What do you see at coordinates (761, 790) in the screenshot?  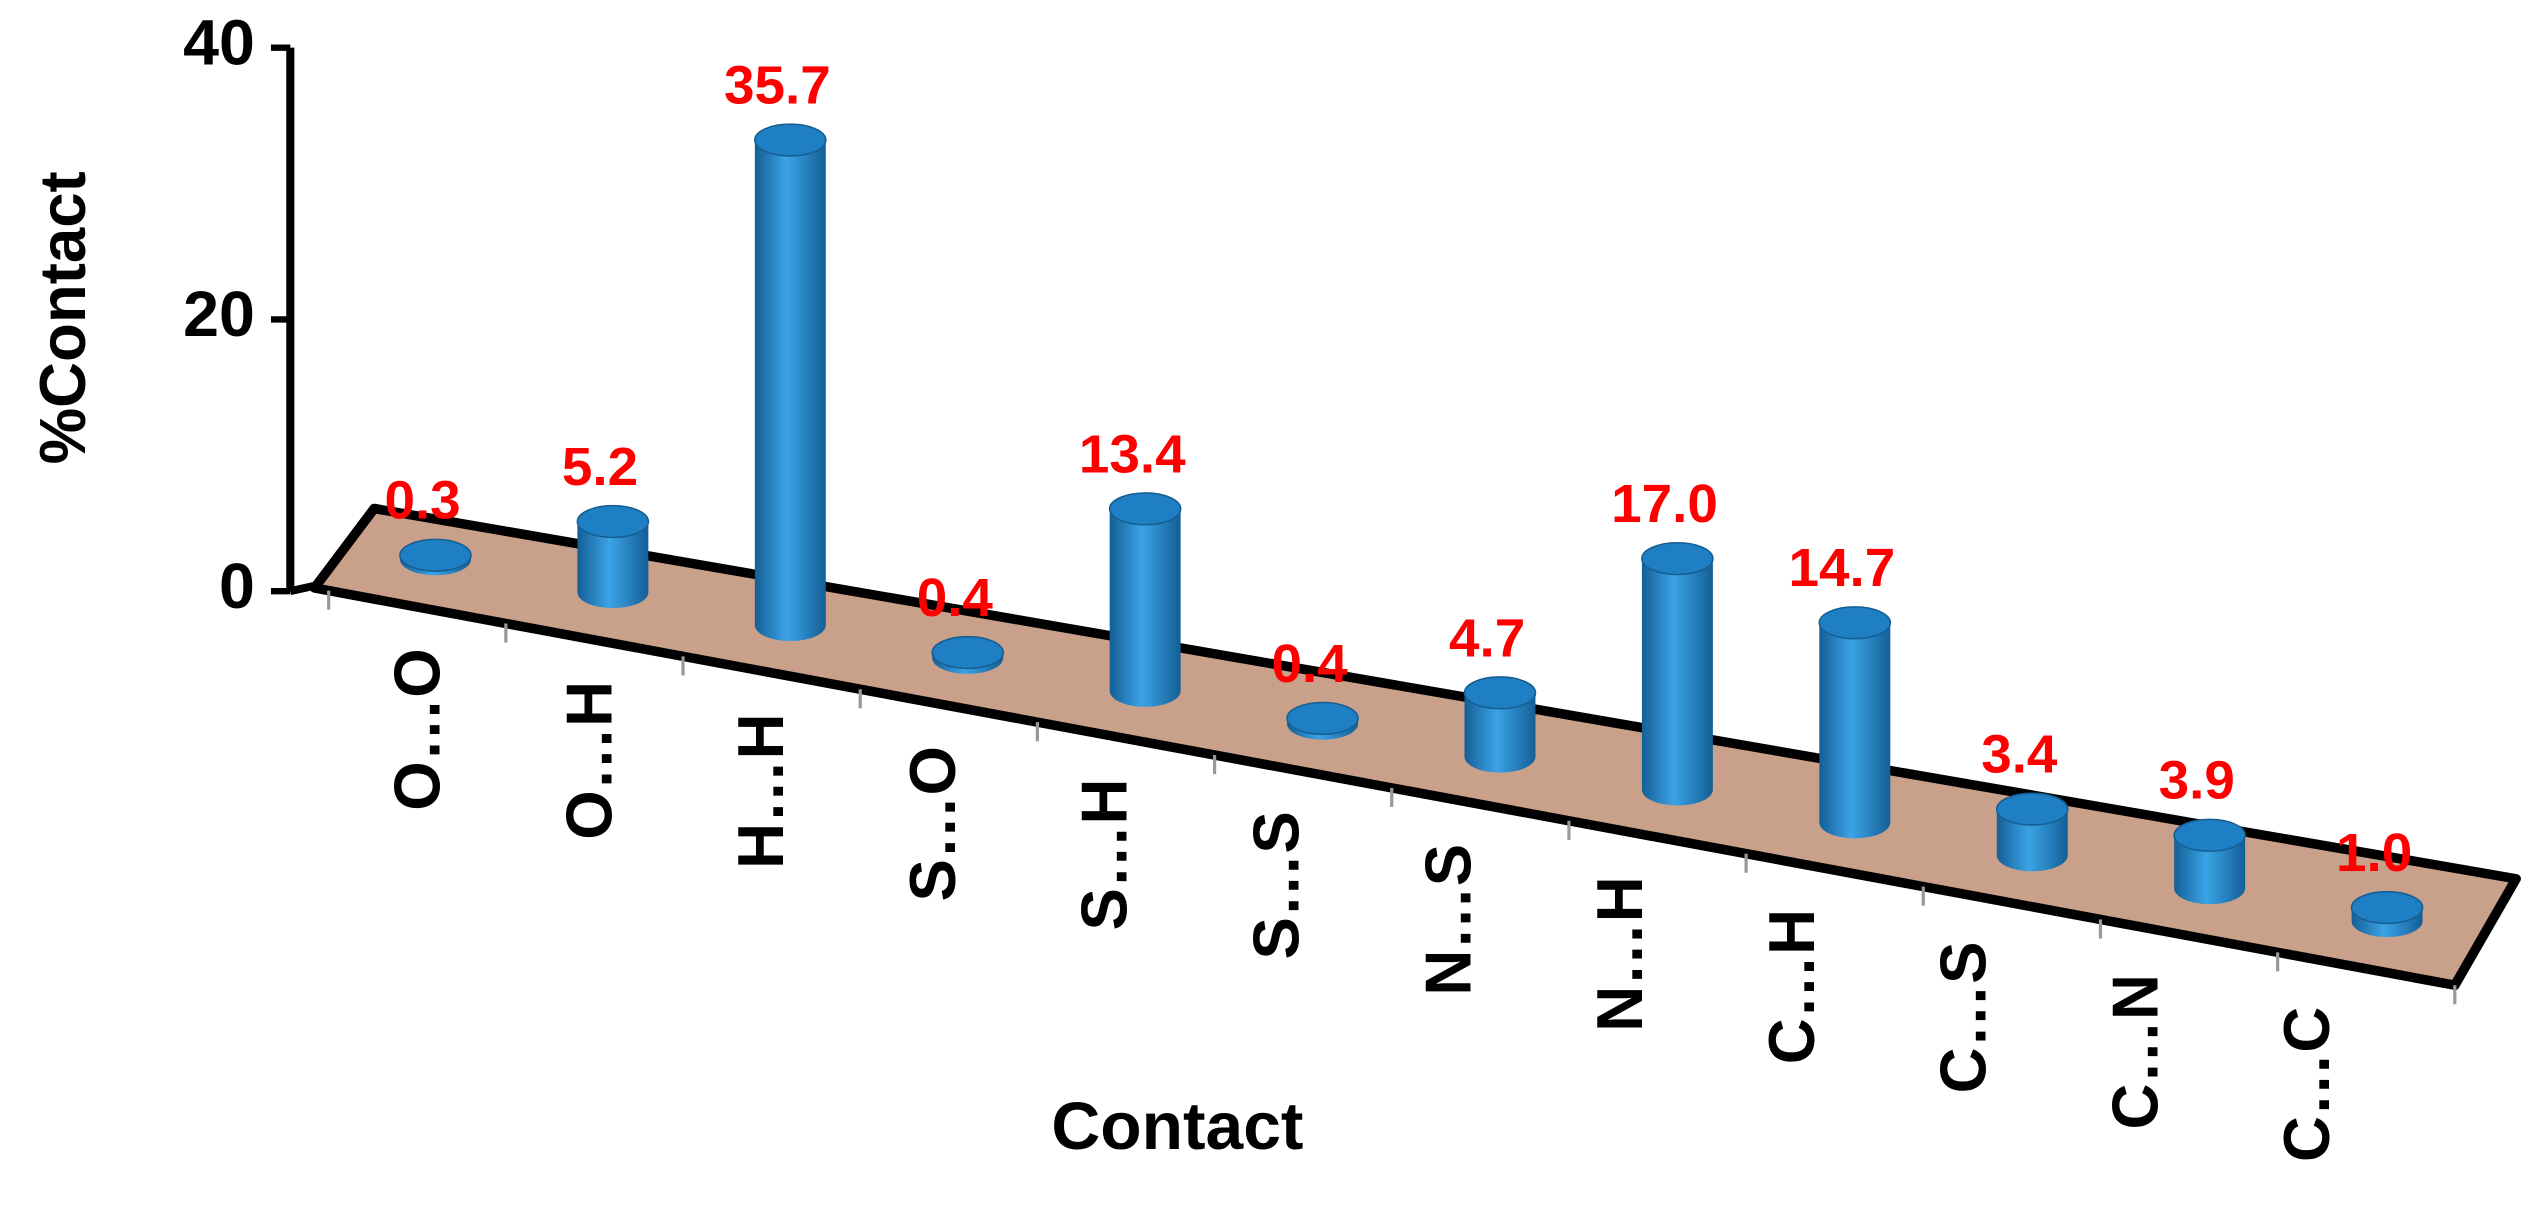 I see `x-tick-label: H…H` at bounding box center [761, 790].